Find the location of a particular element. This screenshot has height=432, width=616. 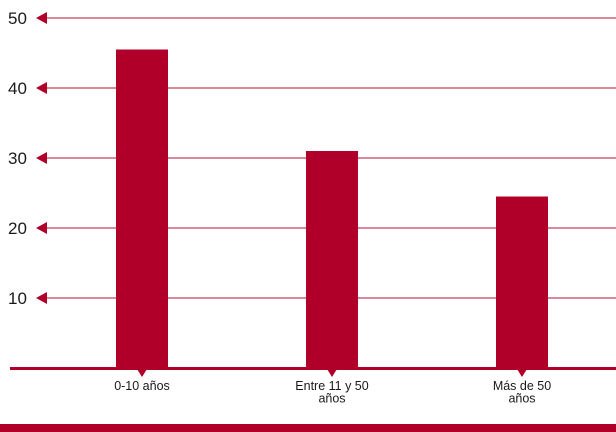

y-tick-label: 40 is located at coordinates (17, 88).